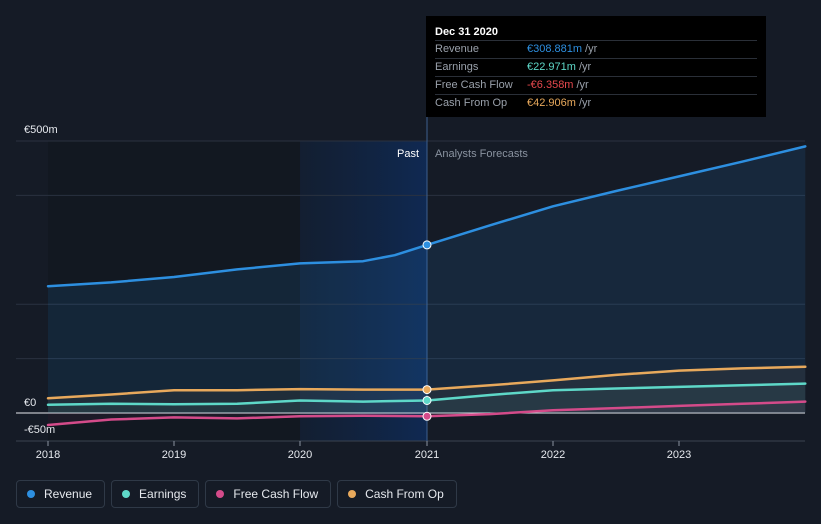  What do you see at coordinates (550, 85) in the screenshot?
I see `tooltip-value: -€6.358m` at bounding box center [550, 85].